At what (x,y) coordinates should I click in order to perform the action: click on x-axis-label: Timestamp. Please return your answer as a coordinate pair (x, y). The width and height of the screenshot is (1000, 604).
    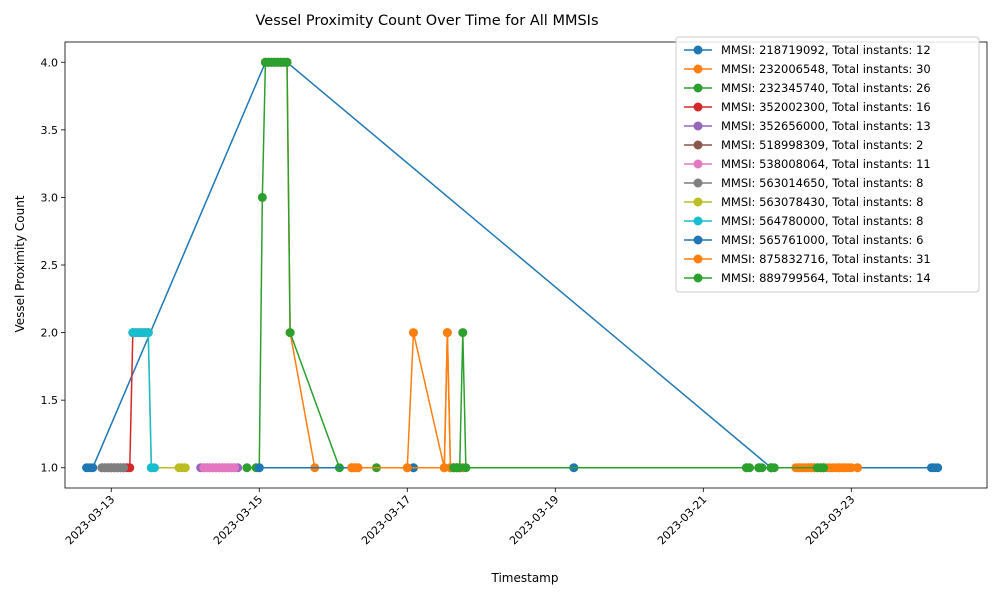
    Looking at the image, I should click on (525, 578).